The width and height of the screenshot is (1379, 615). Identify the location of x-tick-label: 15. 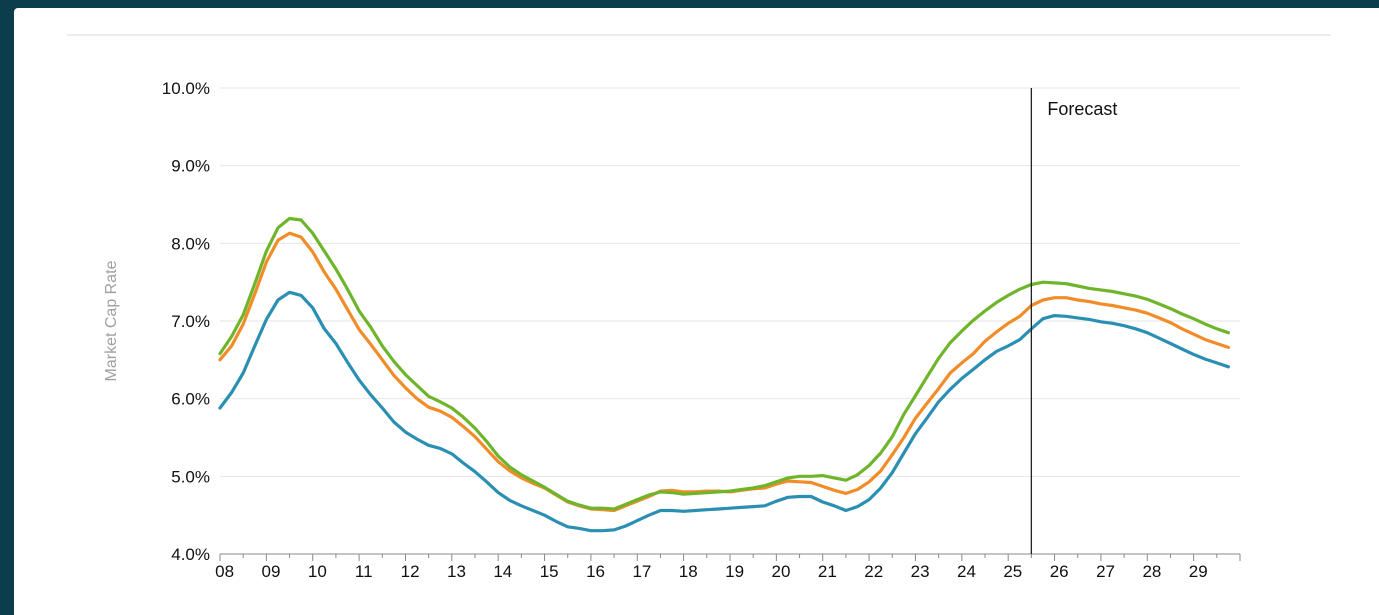
(549, 571).